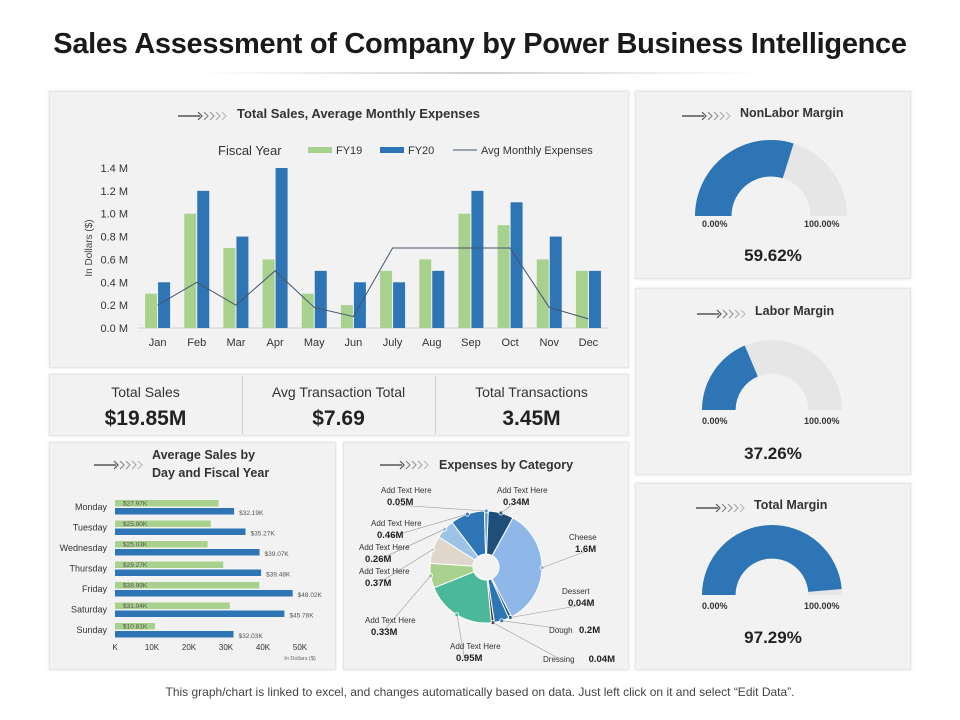 The image size is (960, 720). What do you see at coordinates (559, 659) in the screenshot?
I see `slice-name-label: Dressing` at bounding box center [559, 659].